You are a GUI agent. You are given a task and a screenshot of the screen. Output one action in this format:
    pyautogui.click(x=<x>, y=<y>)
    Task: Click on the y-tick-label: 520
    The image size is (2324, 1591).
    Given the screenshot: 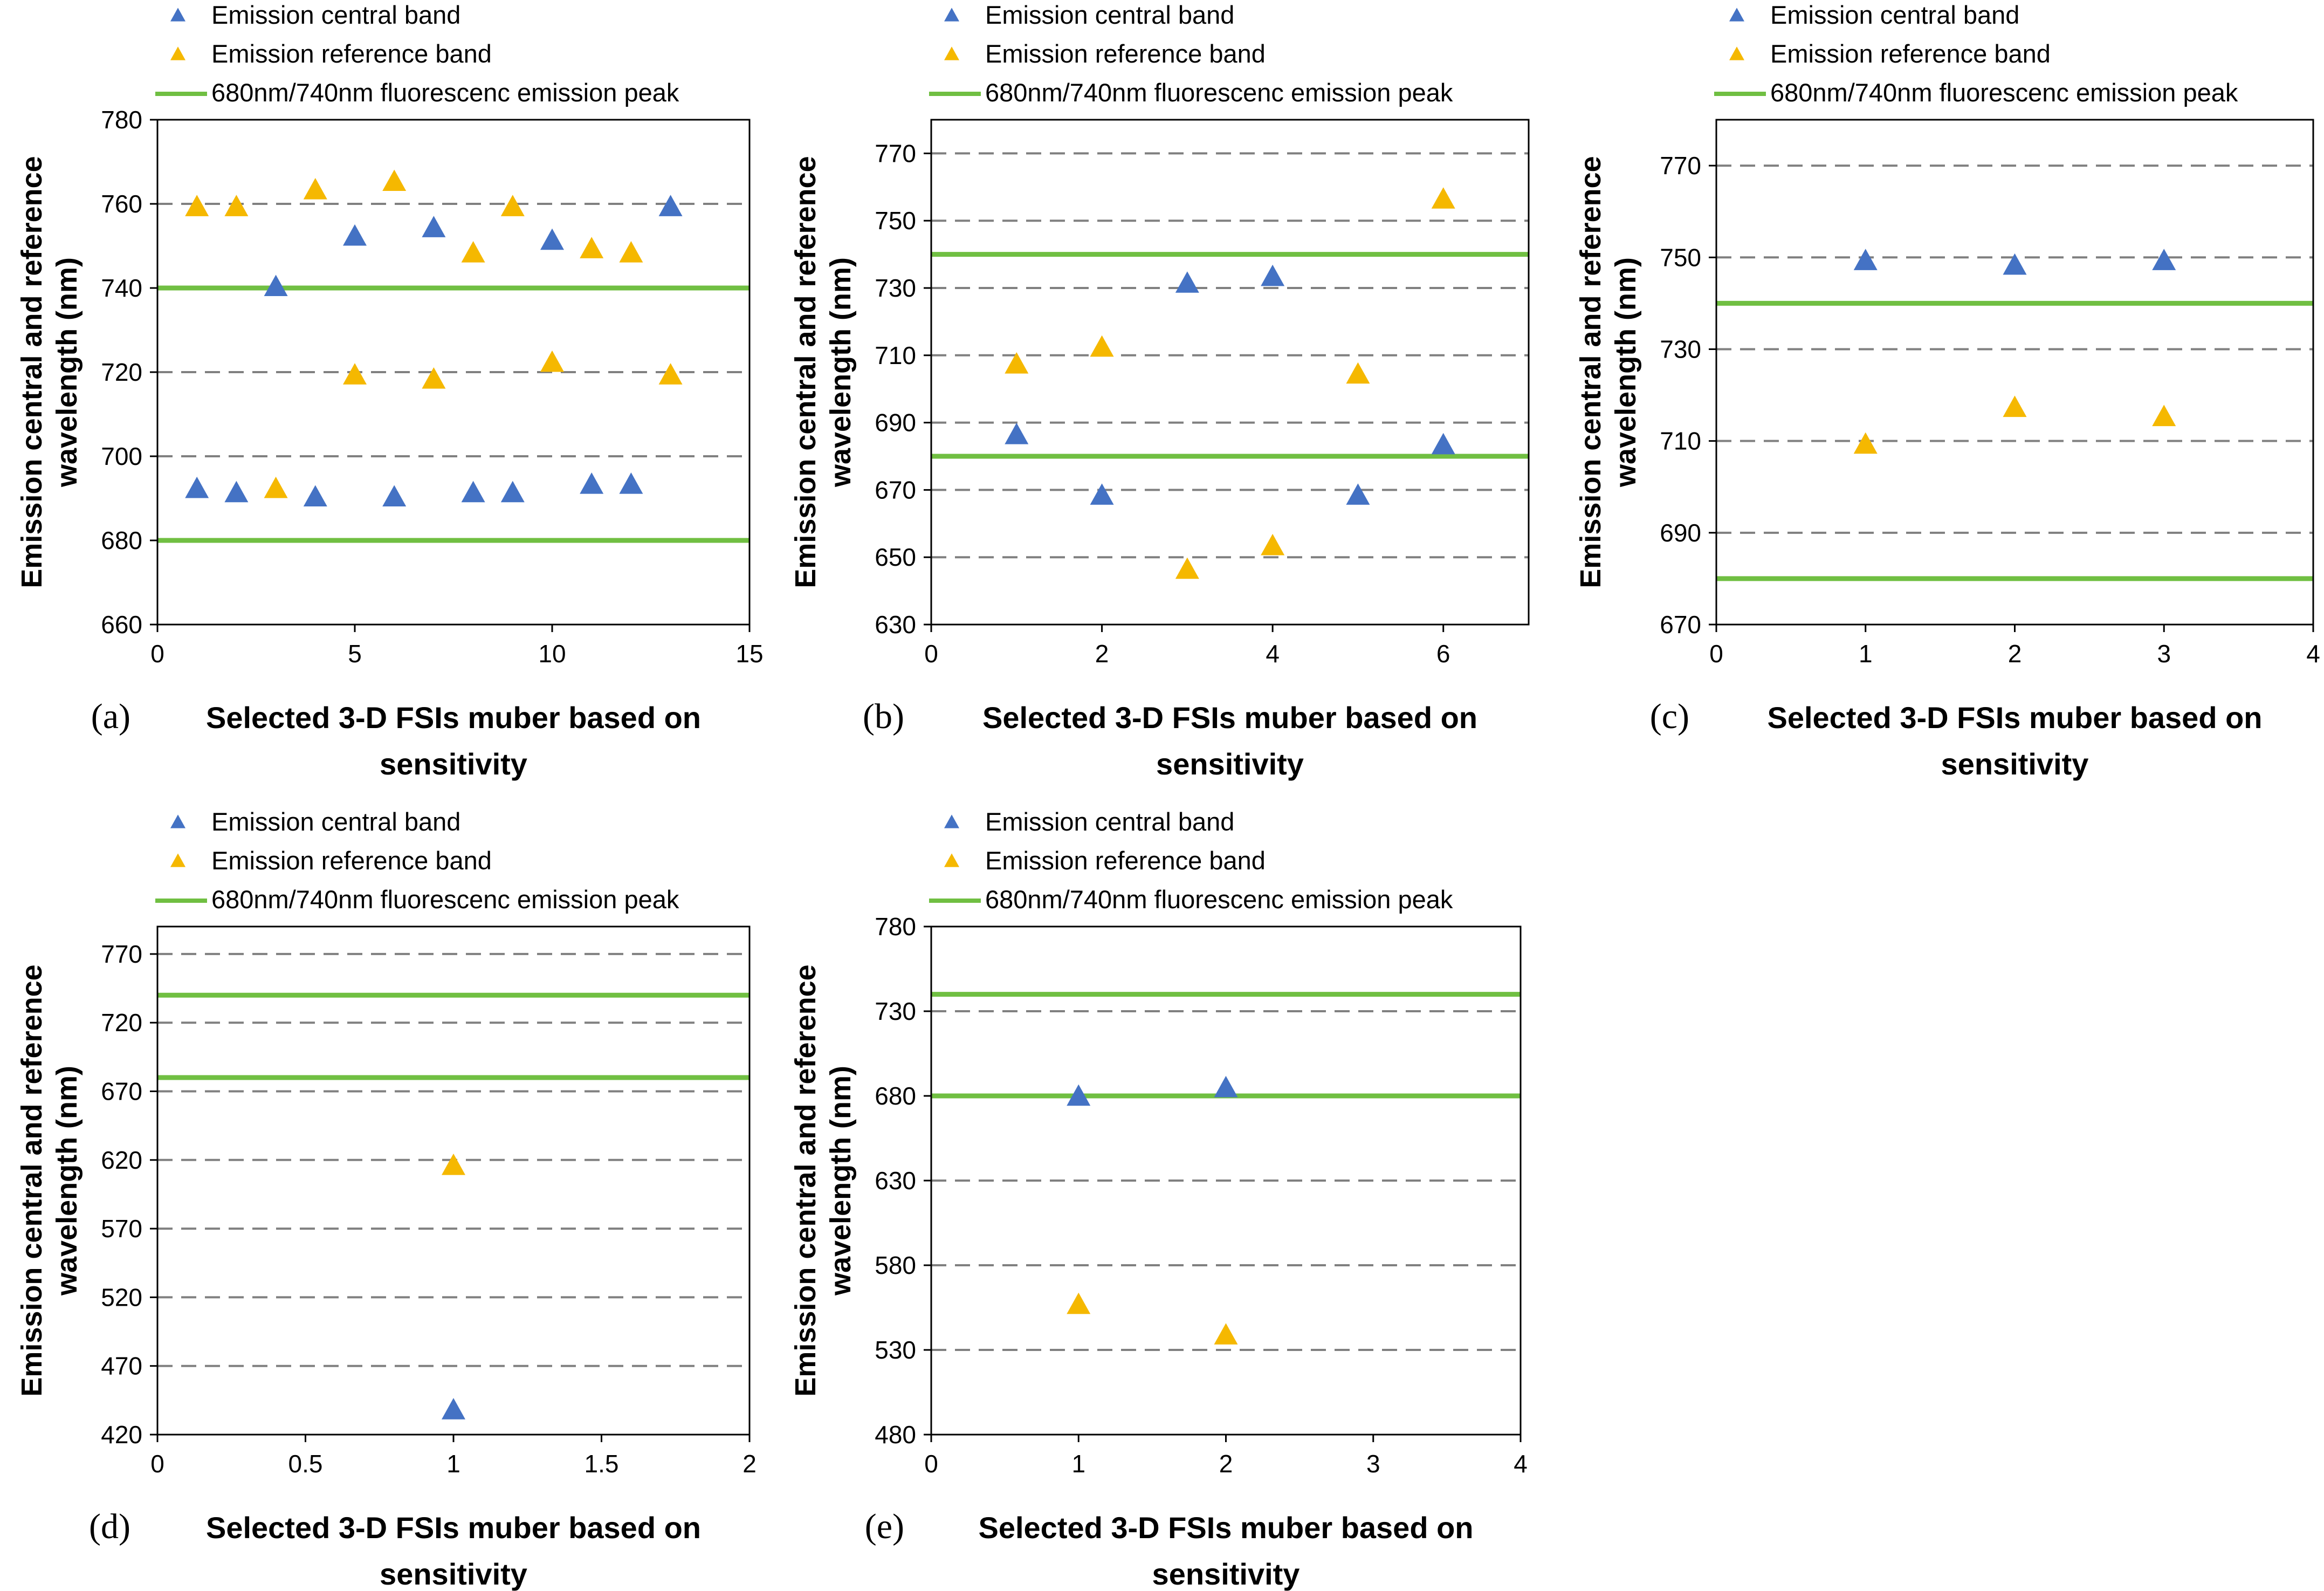 What is the action you would take?
    pyautogui.click(x=121, y=1297)
    